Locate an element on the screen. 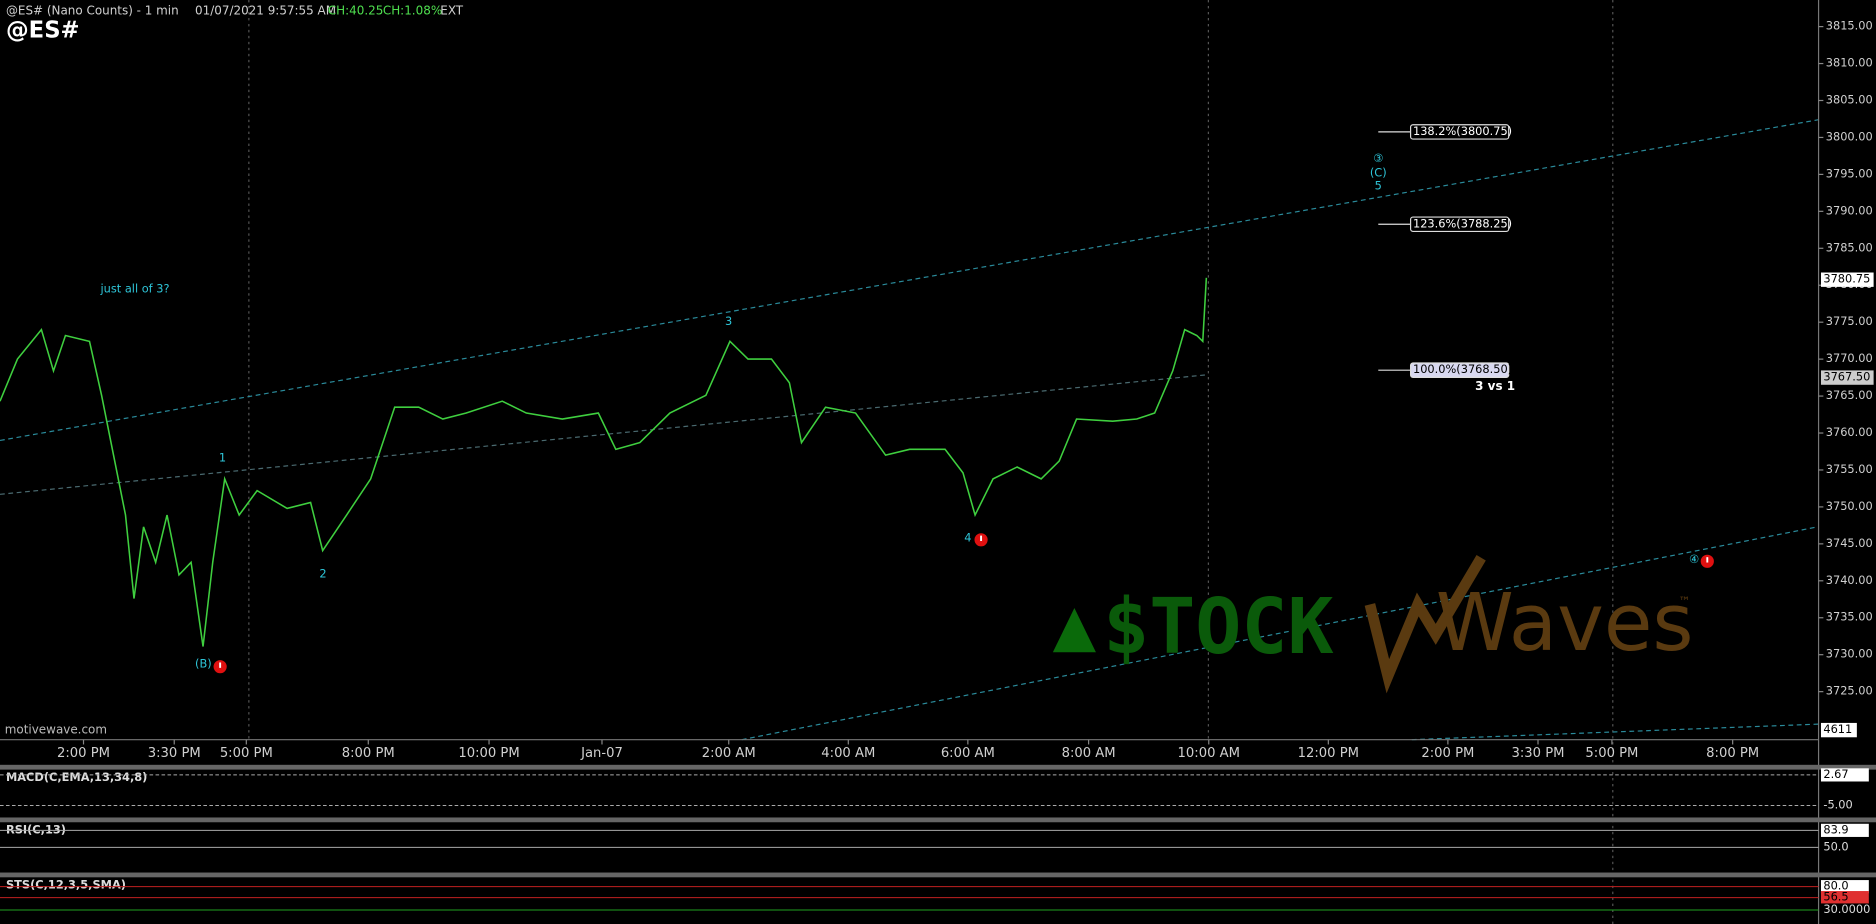 Image resolution: width=1876 pixels, height=924 pixels. logo-right: Waves is located at coordinates (1565, 623).